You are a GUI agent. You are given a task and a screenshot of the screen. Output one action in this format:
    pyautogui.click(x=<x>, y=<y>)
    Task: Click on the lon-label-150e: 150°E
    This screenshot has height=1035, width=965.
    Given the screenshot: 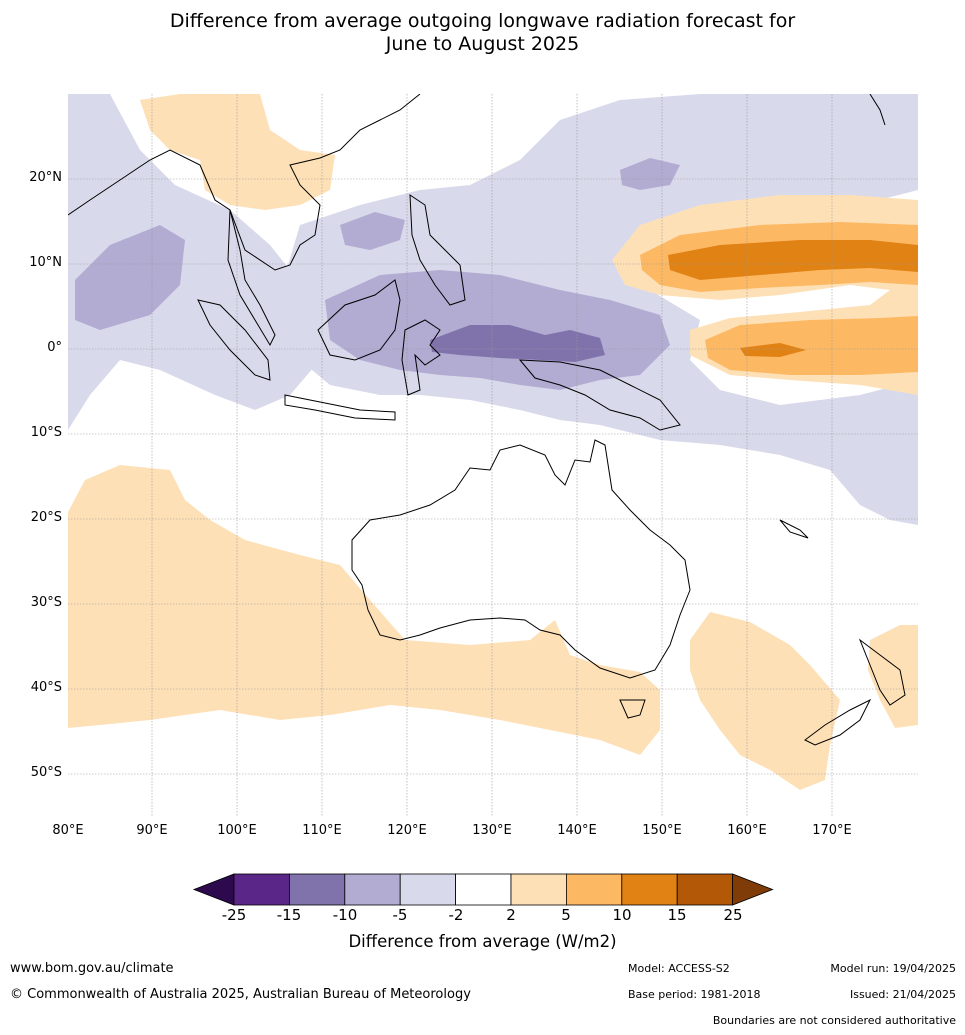 What is the action you would take?
    pyautogui.click(x=662, y=830)
    